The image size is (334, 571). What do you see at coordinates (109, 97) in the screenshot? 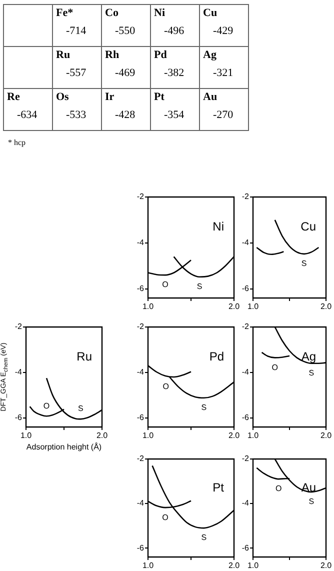
I see `category-label: Ir` at bounding box center [109, 97].